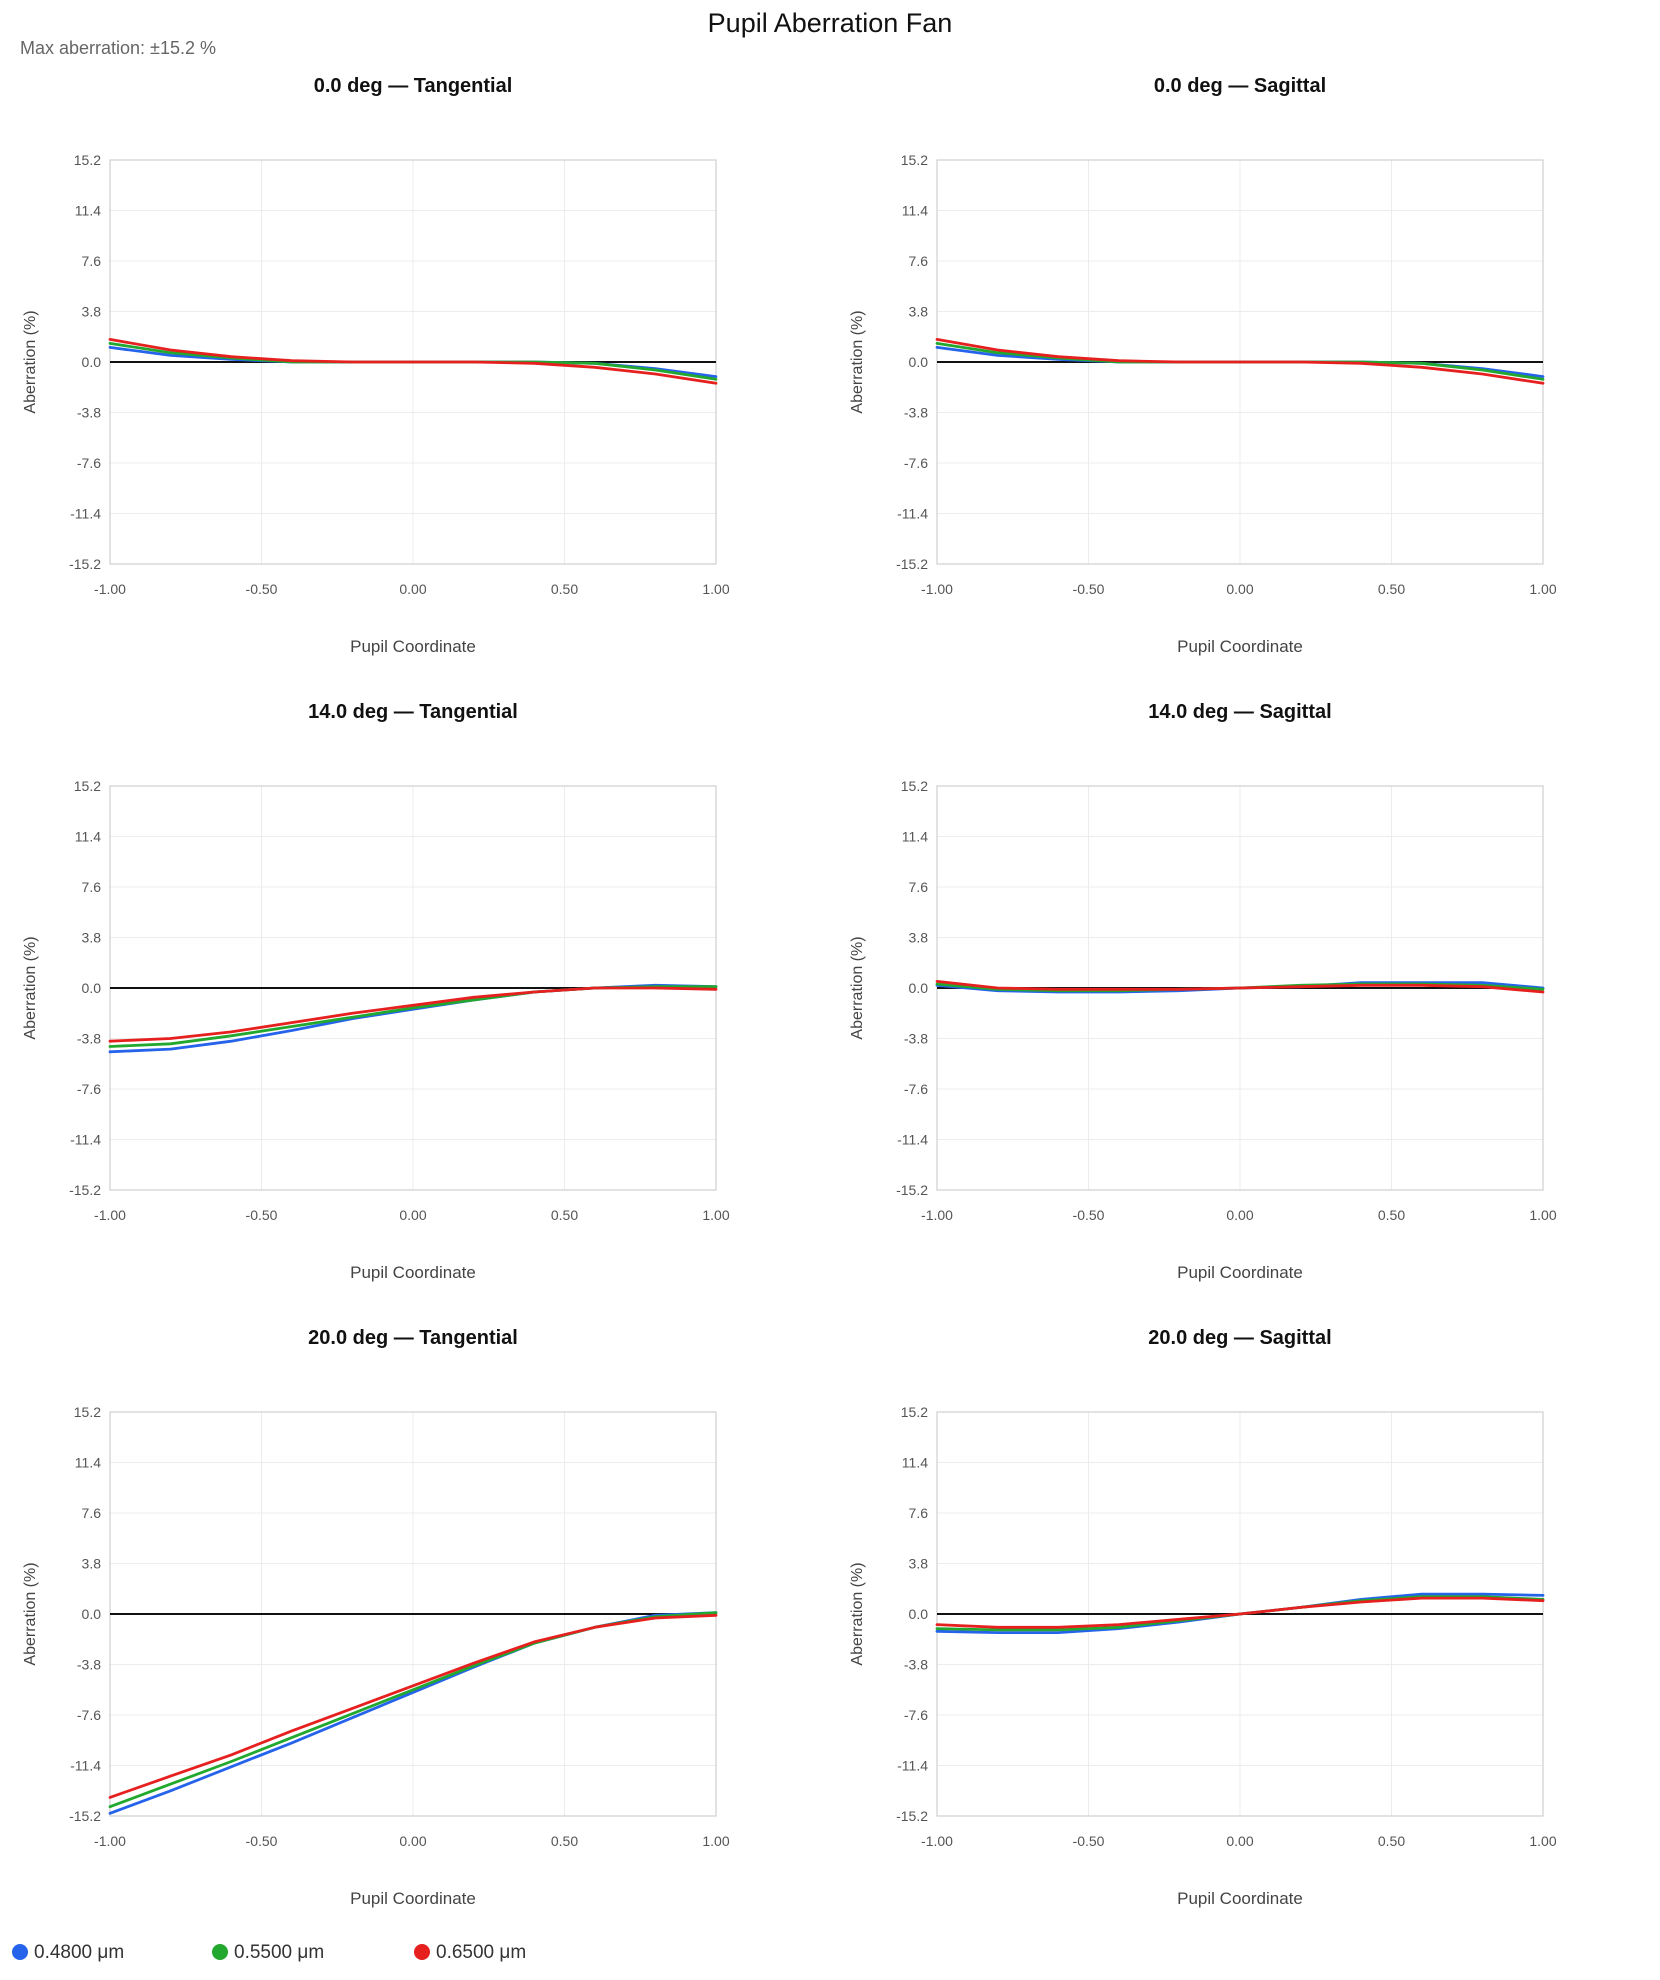 This screenshot has width=1660, height=1980. Describe the element at coordinates (413, 86) in the screenshot. I see `chart-title: 0.0 deg — Tangential` at that location.